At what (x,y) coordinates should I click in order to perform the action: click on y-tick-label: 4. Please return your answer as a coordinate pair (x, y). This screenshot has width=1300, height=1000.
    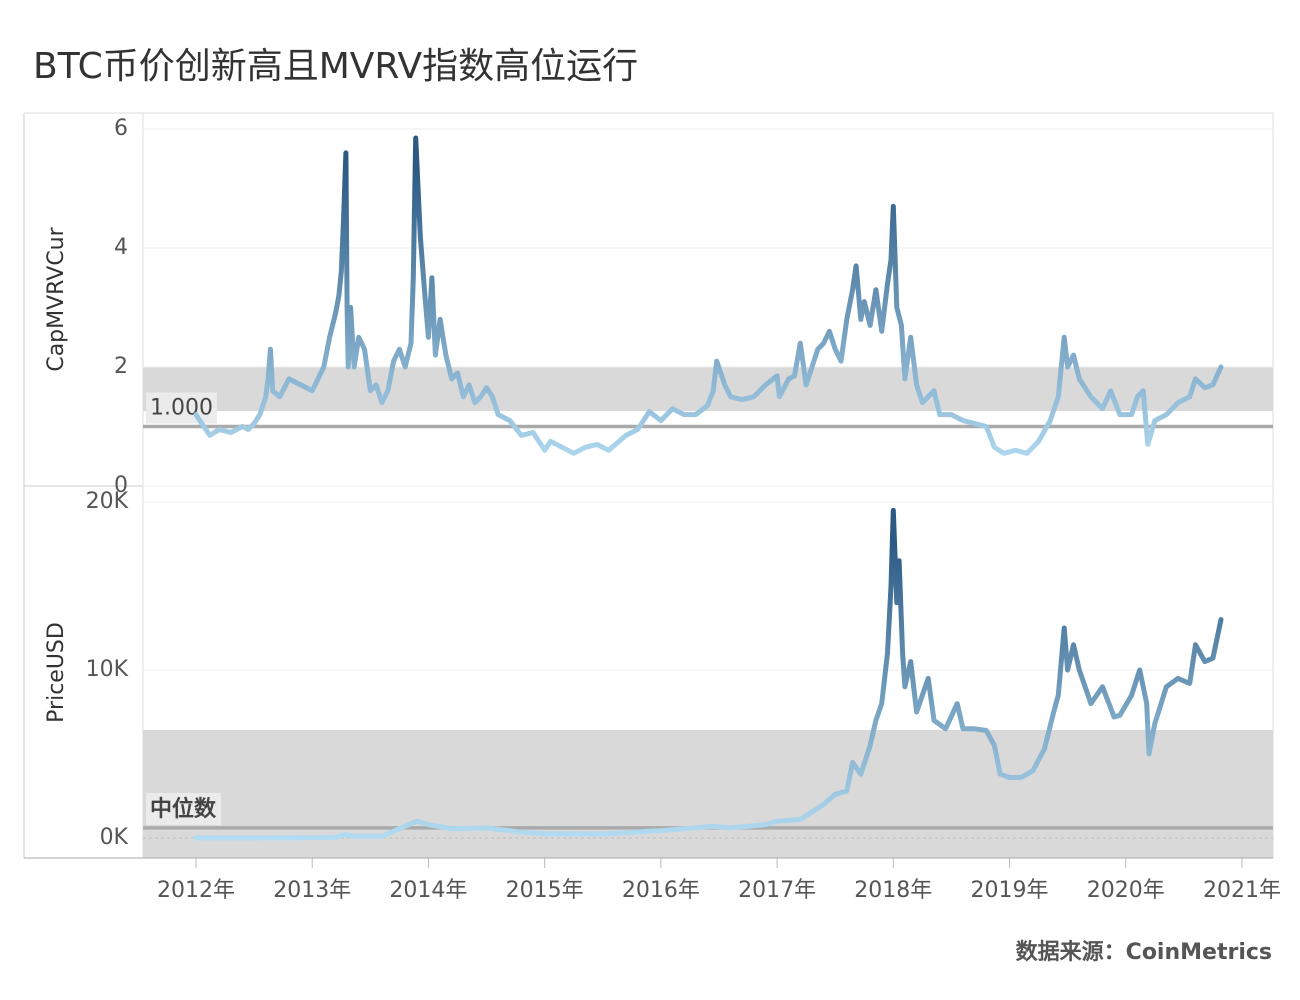
    Looking at the image, I should click on (121, 247).